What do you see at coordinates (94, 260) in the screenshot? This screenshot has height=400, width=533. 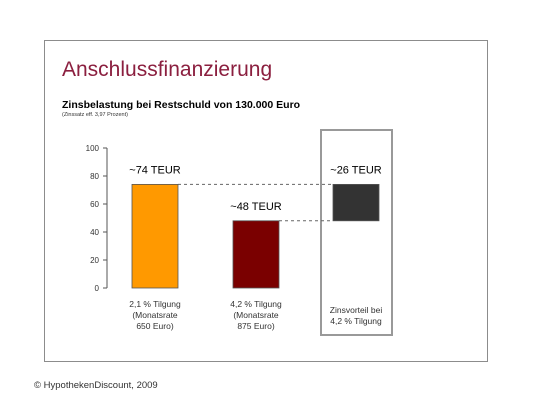 I see `y-tick-label: 20` at bounding box center [94, 260].